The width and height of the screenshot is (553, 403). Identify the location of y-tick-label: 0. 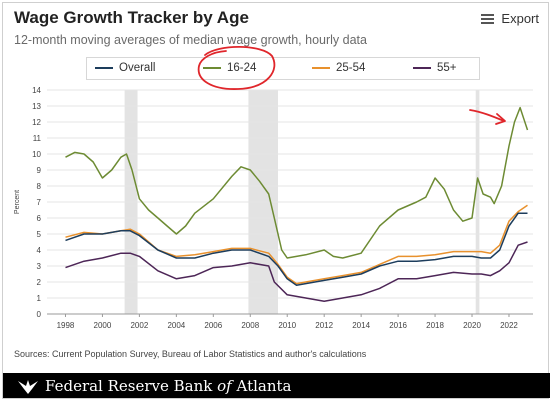
(39, 314).